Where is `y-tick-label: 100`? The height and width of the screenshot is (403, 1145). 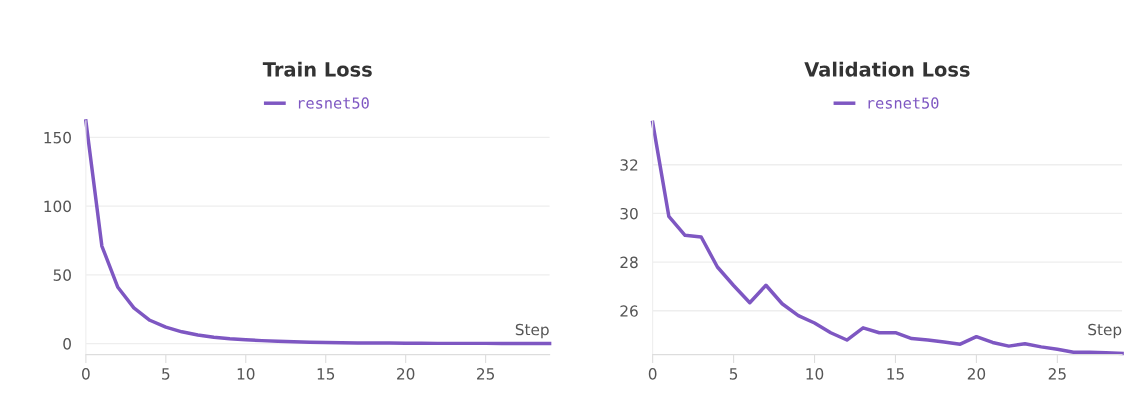
y-tick-label: 100 is located at coordinates (57, 206).